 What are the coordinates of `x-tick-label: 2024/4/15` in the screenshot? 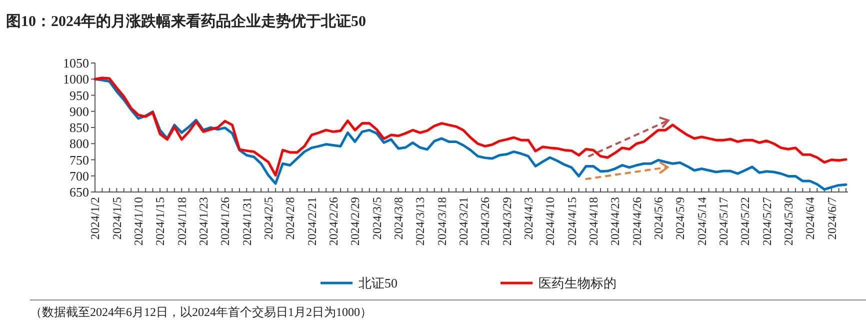 It's located at (571, 221).